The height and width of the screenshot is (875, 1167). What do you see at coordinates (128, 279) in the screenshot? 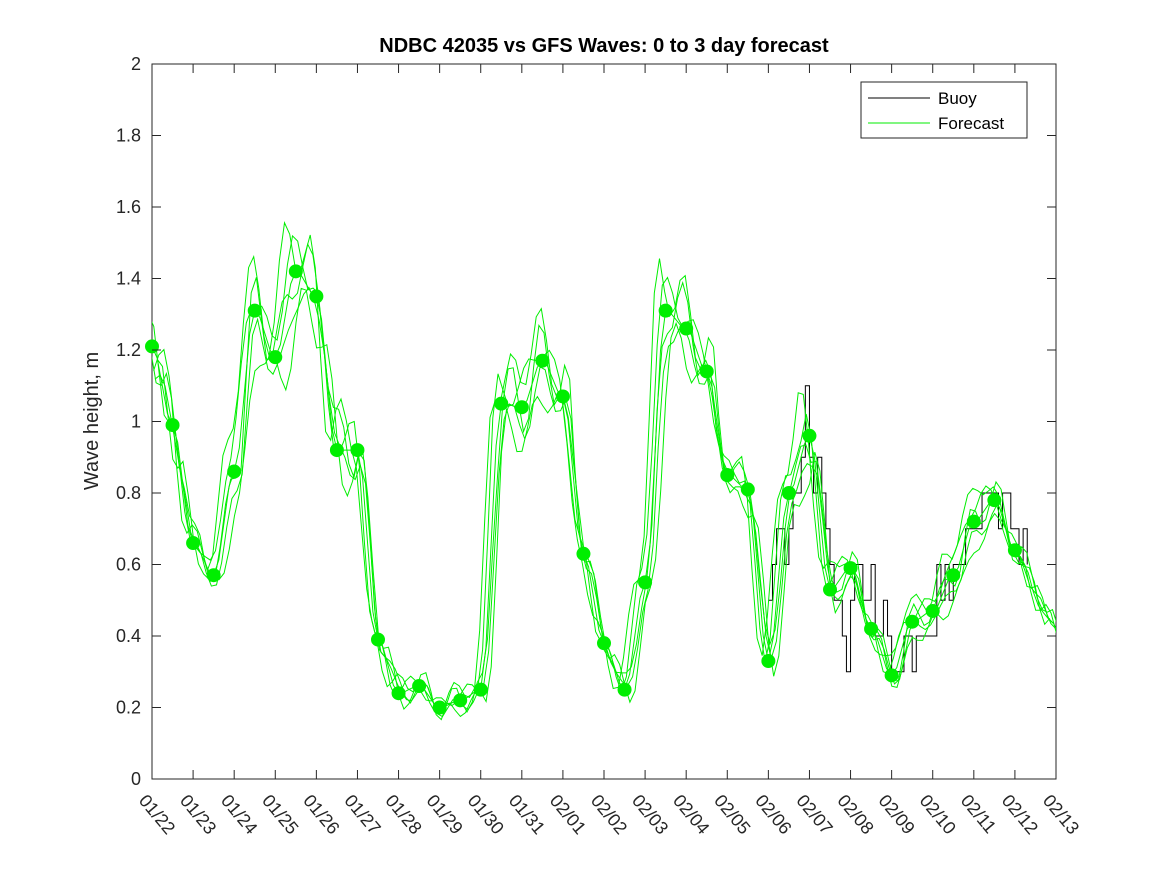
I see `y-tick-label: 1.4` at bounding box center [128, 279].